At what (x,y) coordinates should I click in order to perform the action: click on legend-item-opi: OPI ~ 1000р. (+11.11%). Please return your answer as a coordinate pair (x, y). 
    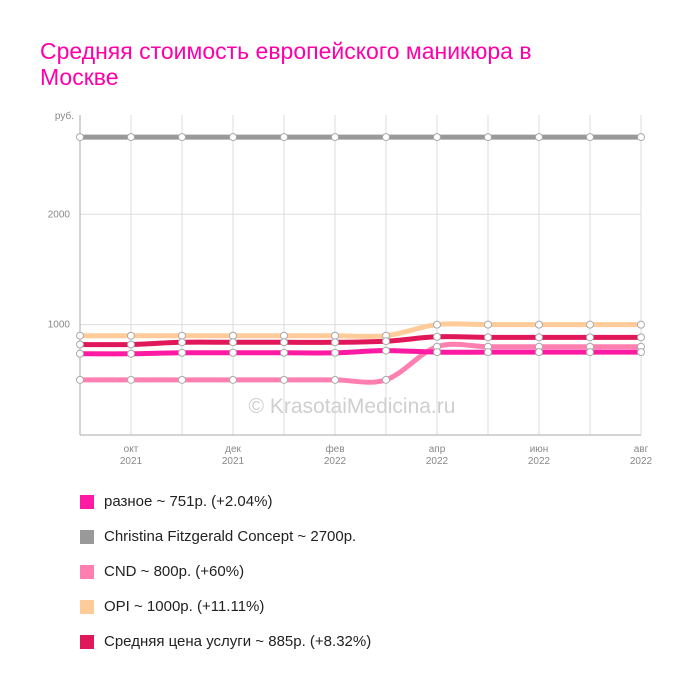
    Looking at the image, I should click on (225, 606).